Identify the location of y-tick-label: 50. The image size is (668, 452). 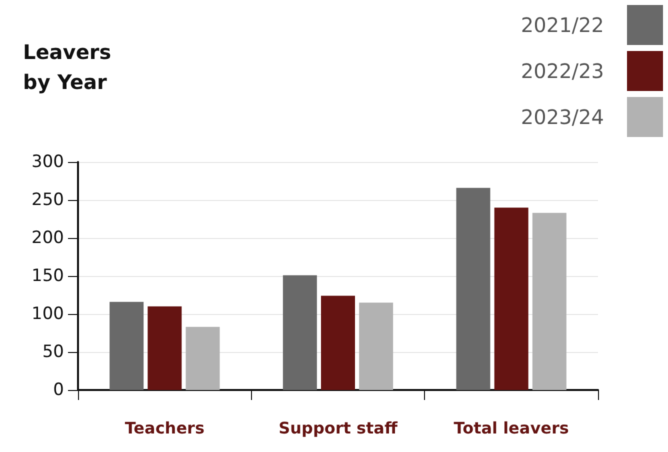
(53, 352).